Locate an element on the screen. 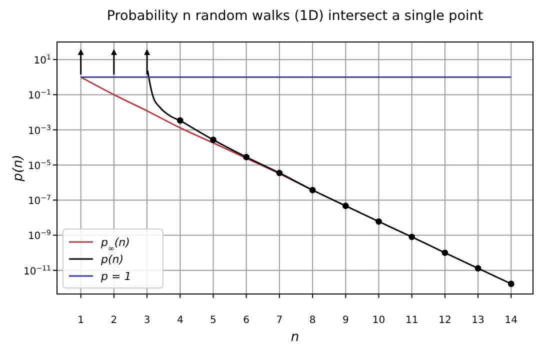  x-tick-label: 12 is located at coordinates (445, 320).